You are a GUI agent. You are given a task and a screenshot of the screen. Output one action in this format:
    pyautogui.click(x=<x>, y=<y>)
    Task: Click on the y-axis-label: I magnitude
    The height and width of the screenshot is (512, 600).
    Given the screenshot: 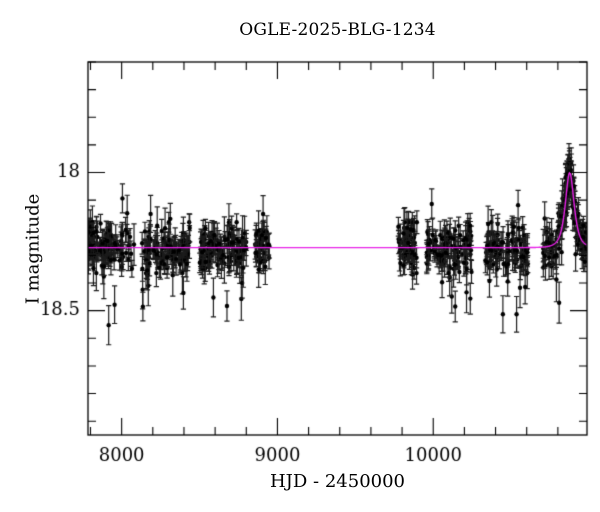 What is the action you would take?
    pyautogui.click(x=33, y=249)
    